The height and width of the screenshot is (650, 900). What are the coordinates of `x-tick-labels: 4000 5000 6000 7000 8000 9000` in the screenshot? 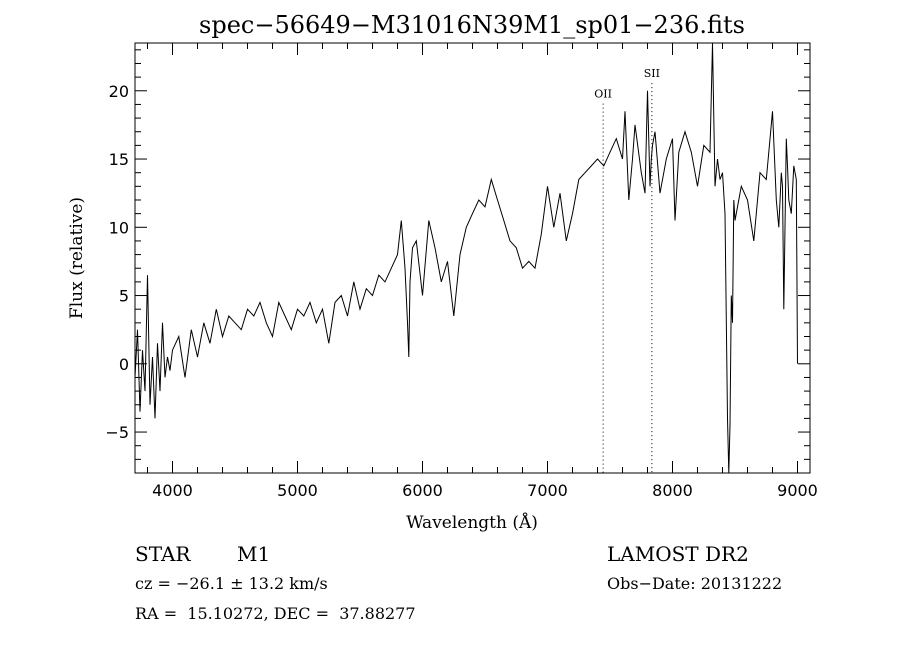 It's located at (485, 490).